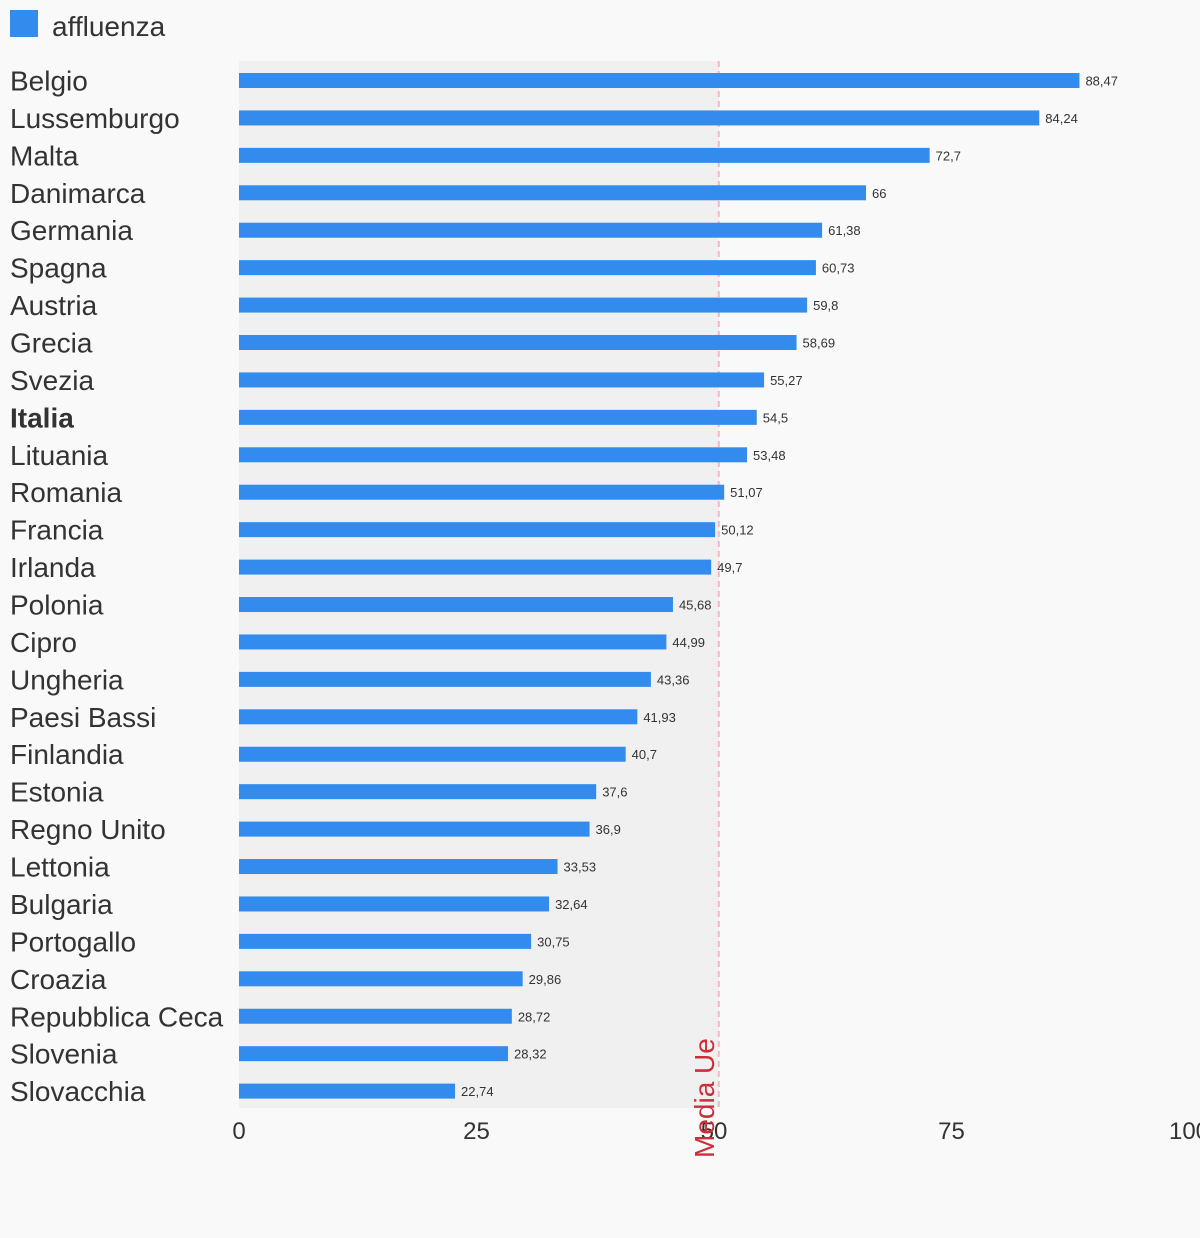  I want to click on category-label: Regno Unito, so click(88, 829).